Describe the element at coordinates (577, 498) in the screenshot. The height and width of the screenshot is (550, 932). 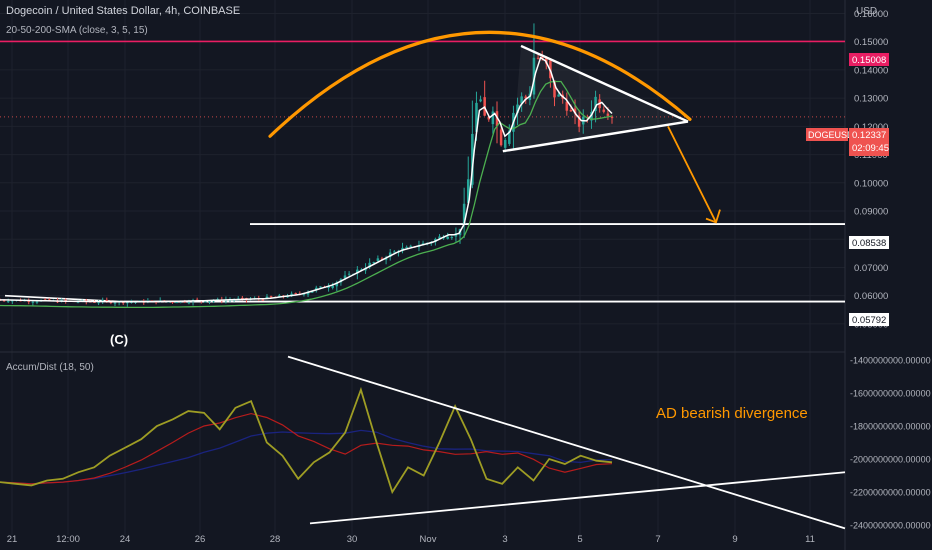
I see `ad-lower-trendline` at that location.